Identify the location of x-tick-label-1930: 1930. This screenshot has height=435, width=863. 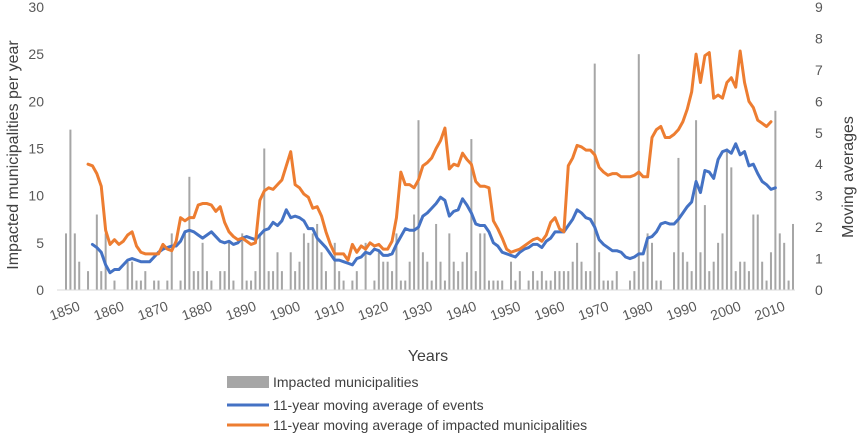
(417, 311).